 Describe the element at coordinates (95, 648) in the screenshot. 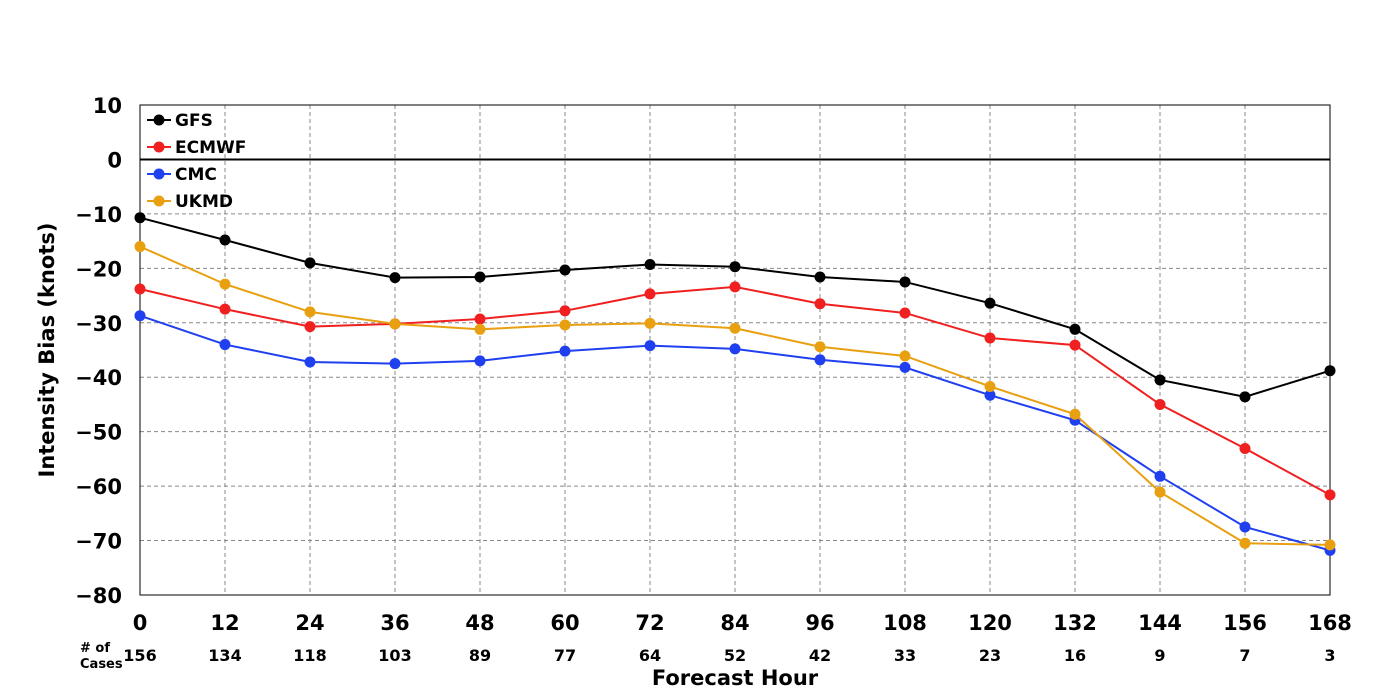

I see `cases-label-line1: # of` at that location.